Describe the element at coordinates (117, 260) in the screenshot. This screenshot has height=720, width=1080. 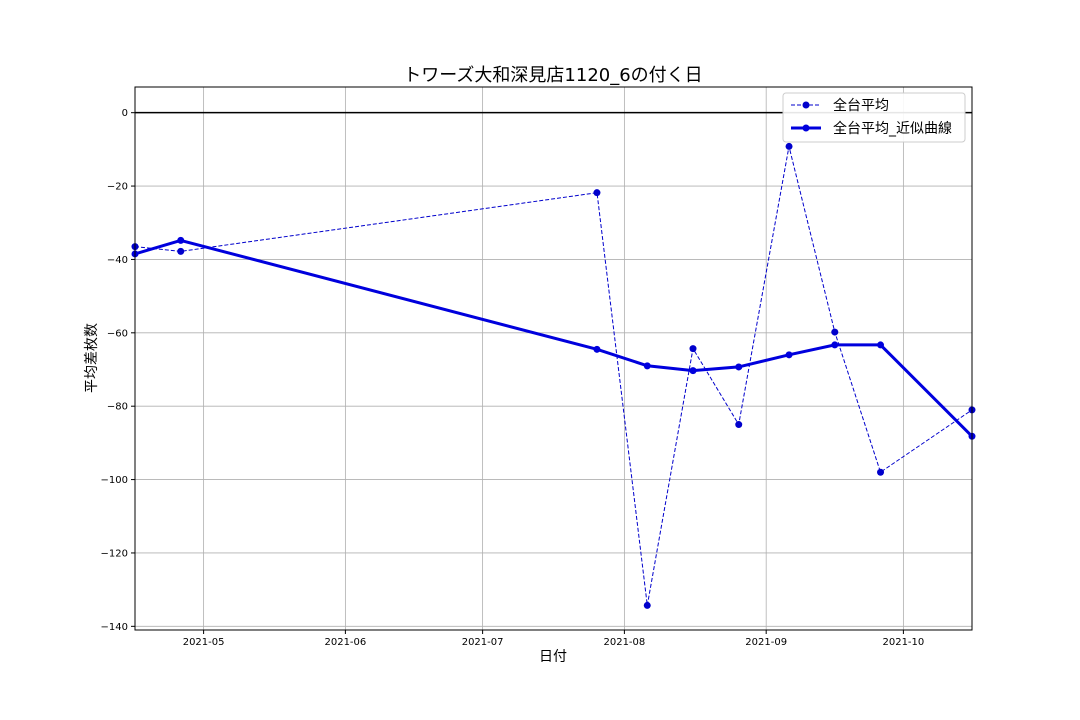
I see `y-tick-label: −40` at that location.